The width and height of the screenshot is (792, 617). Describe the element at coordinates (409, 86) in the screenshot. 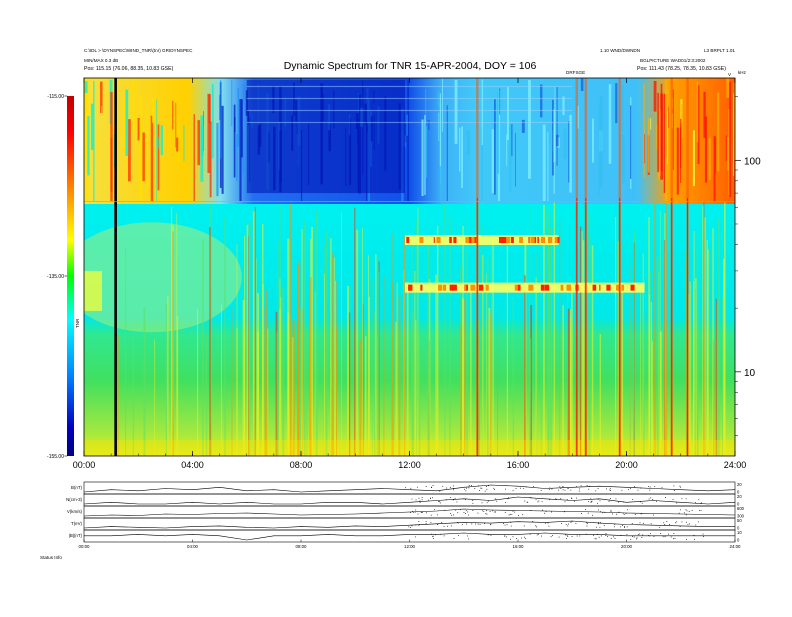

I see `high-band-streak` at that location.